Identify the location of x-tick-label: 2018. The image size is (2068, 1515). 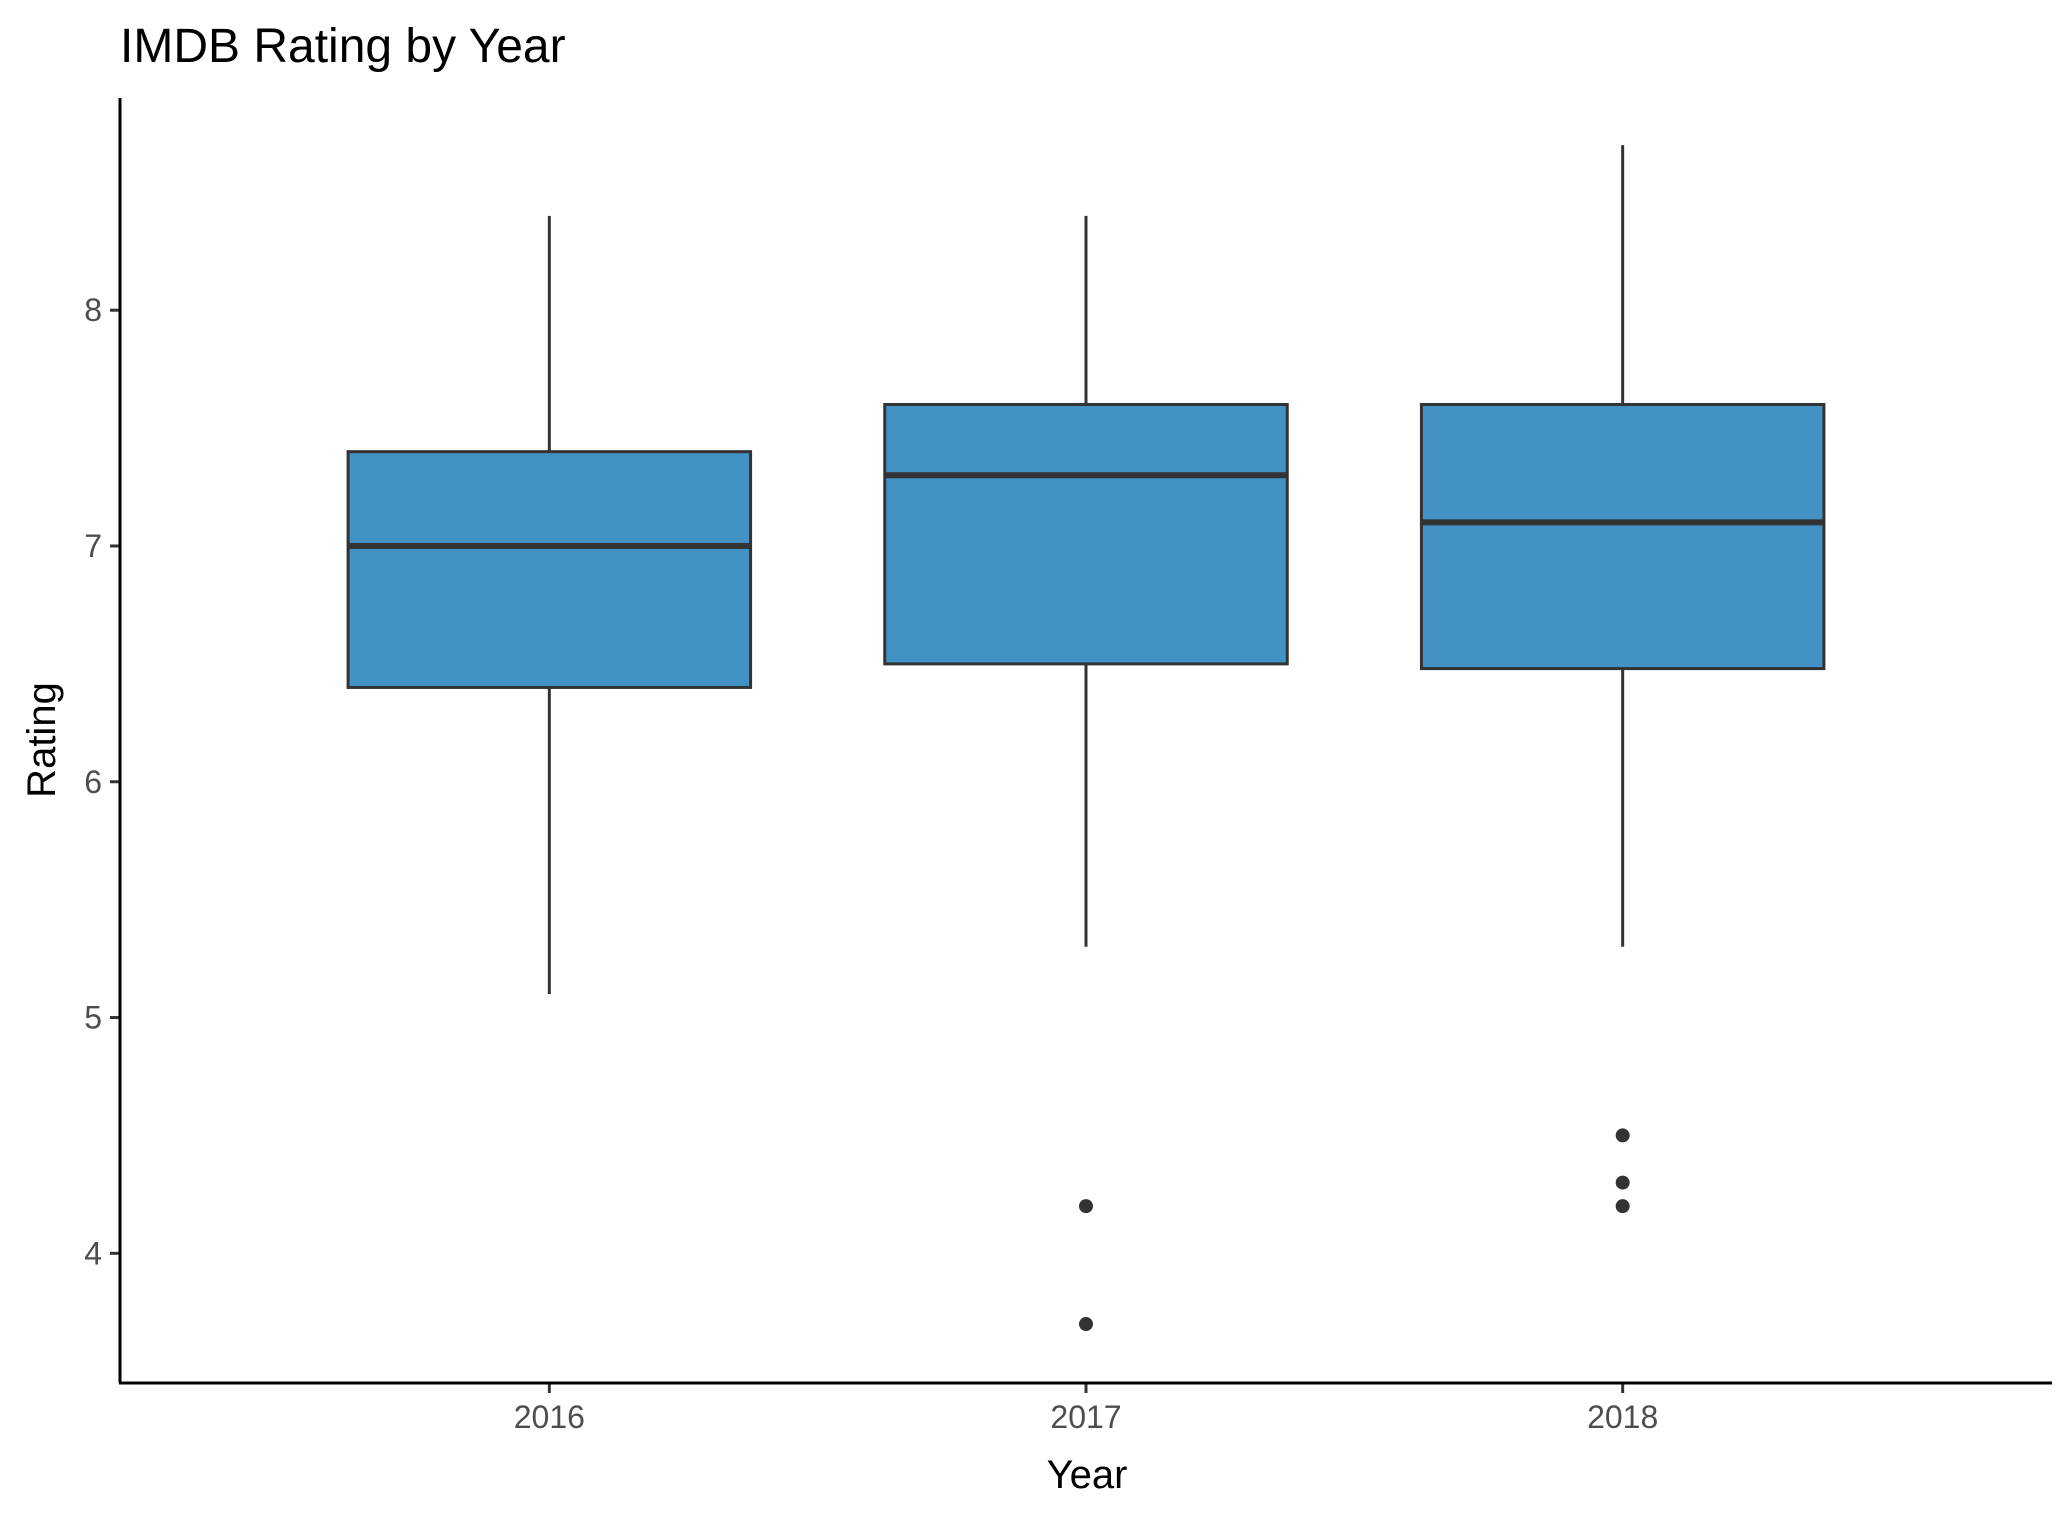
(1622, 1417).